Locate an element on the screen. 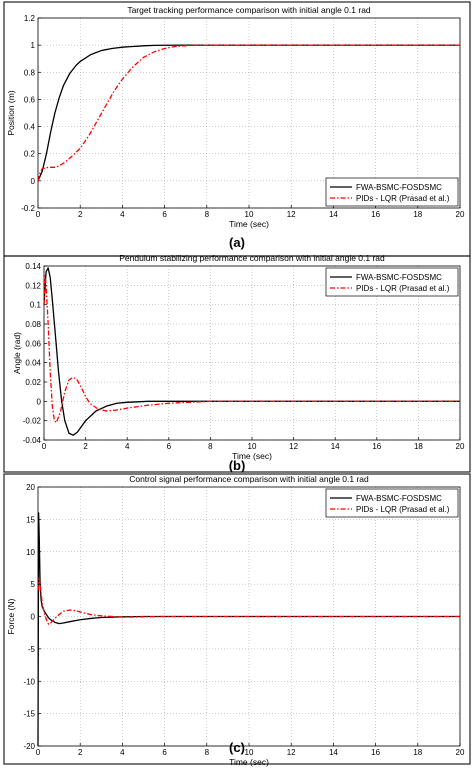 The width and height of the screenshot is (474, 780). y-tick-label: 10 is located at coordinates (30, 552).